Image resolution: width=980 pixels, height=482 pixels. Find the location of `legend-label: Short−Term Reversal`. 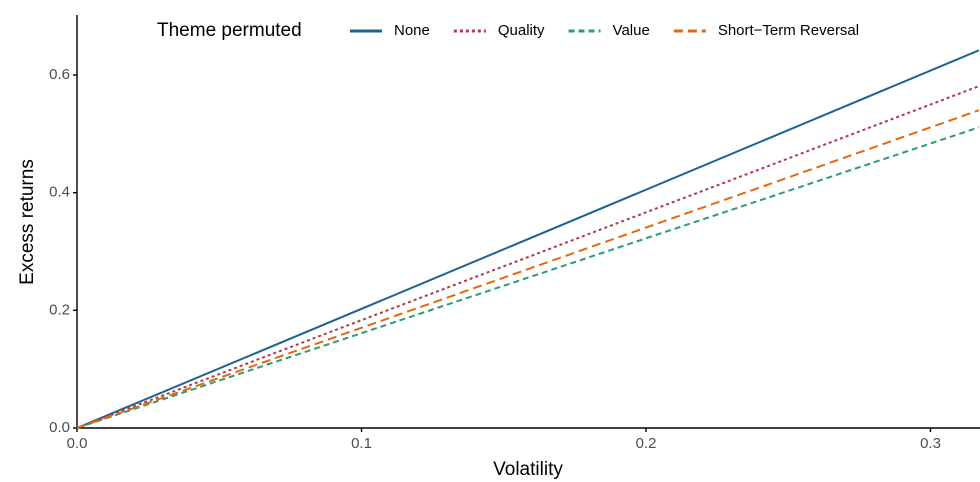

legend-label: Short−Term Reversal is located at coordinates (788, 30).